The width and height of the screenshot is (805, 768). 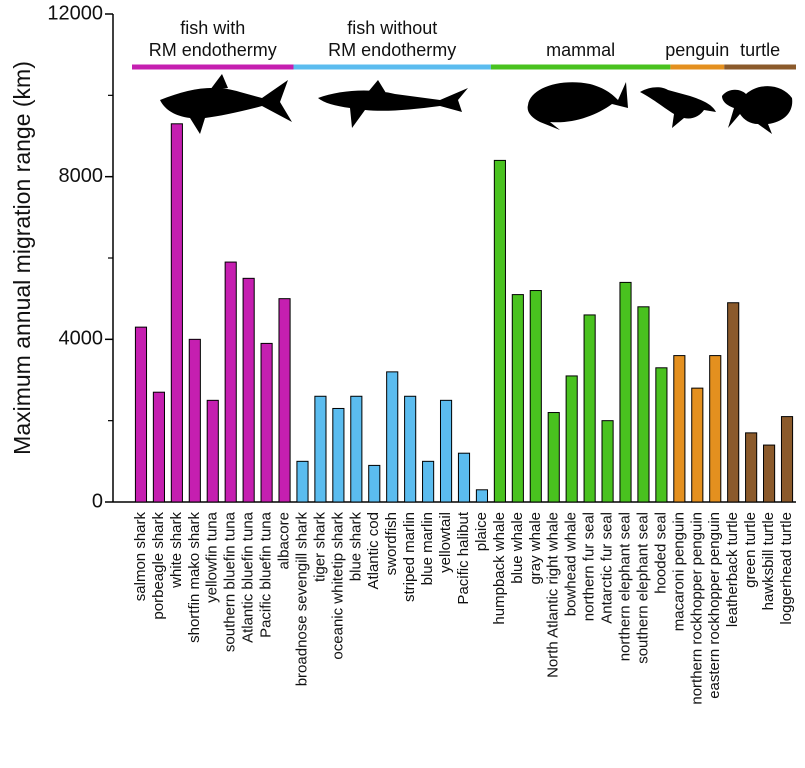 I want to click on x-tick-label: salmon shark, so click(x=140, y=557).